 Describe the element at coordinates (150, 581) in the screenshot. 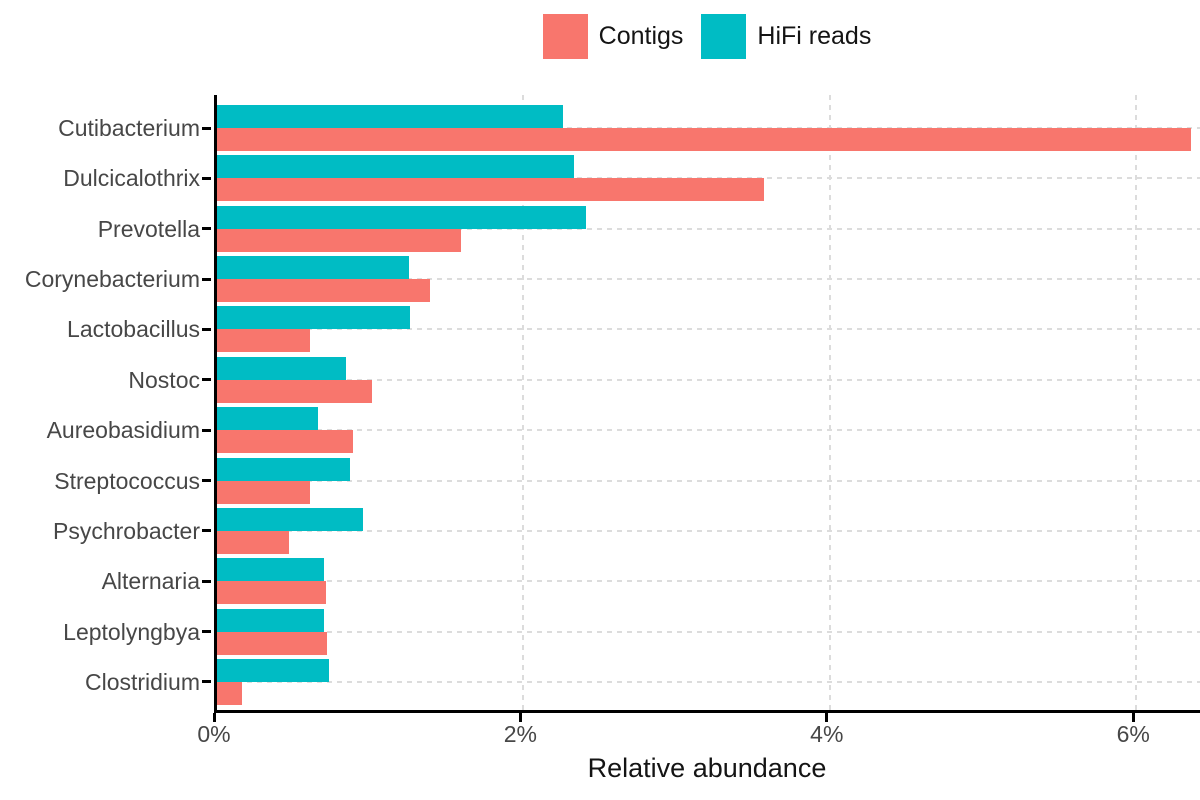

I see `category-label: Alternaria` at that location.